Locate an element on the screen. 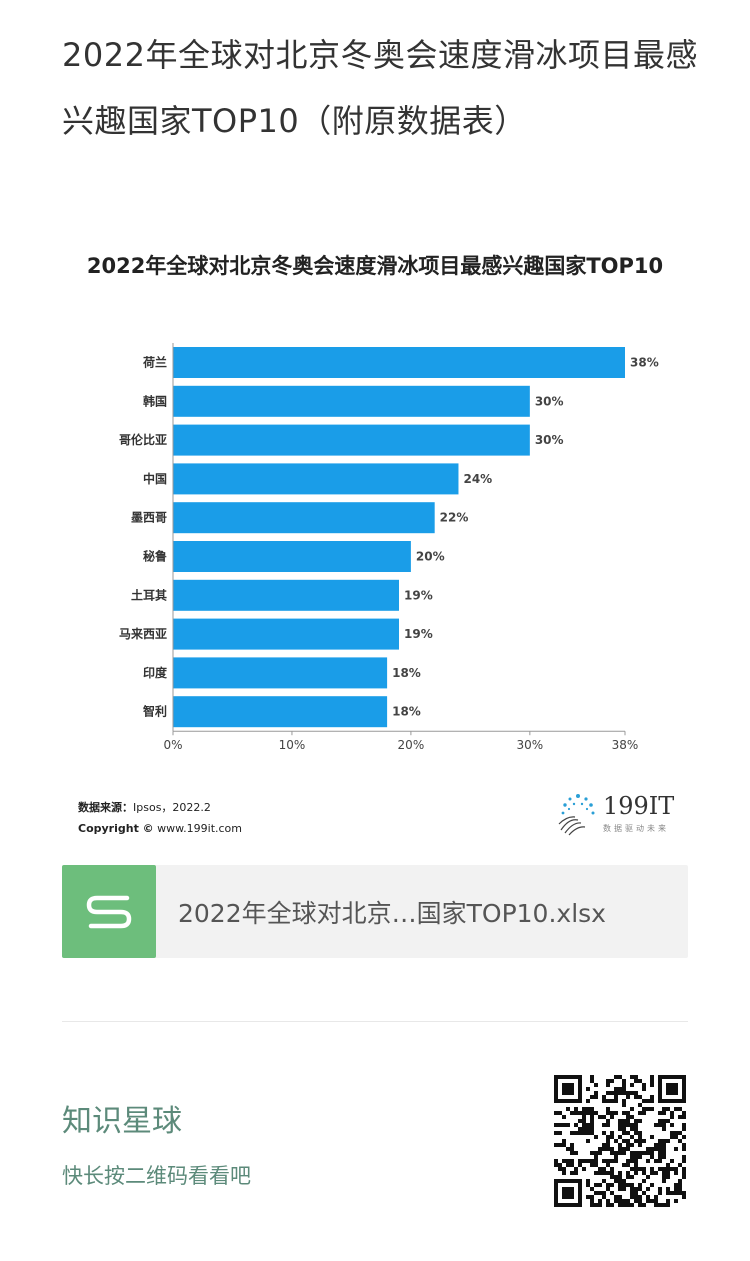 The width and height of the screenshot is (750, 1261). category-label: 韩国 is located at coordinates (155, 400).